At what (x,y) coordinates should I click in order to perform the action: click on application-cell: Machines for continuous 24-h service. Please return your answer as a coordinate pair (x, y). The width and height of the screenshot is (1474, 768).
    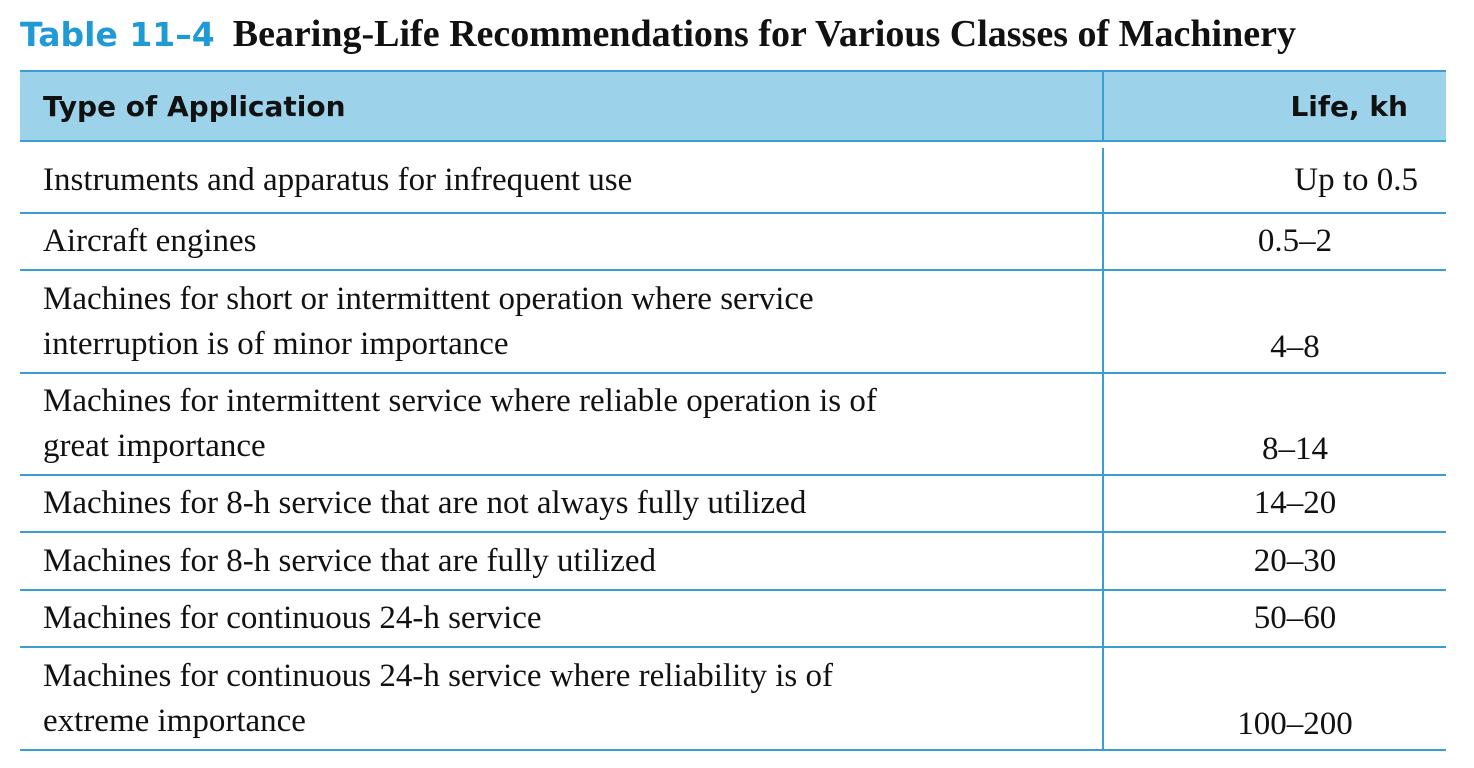
    Looking at the image, I should click on (562, 618).